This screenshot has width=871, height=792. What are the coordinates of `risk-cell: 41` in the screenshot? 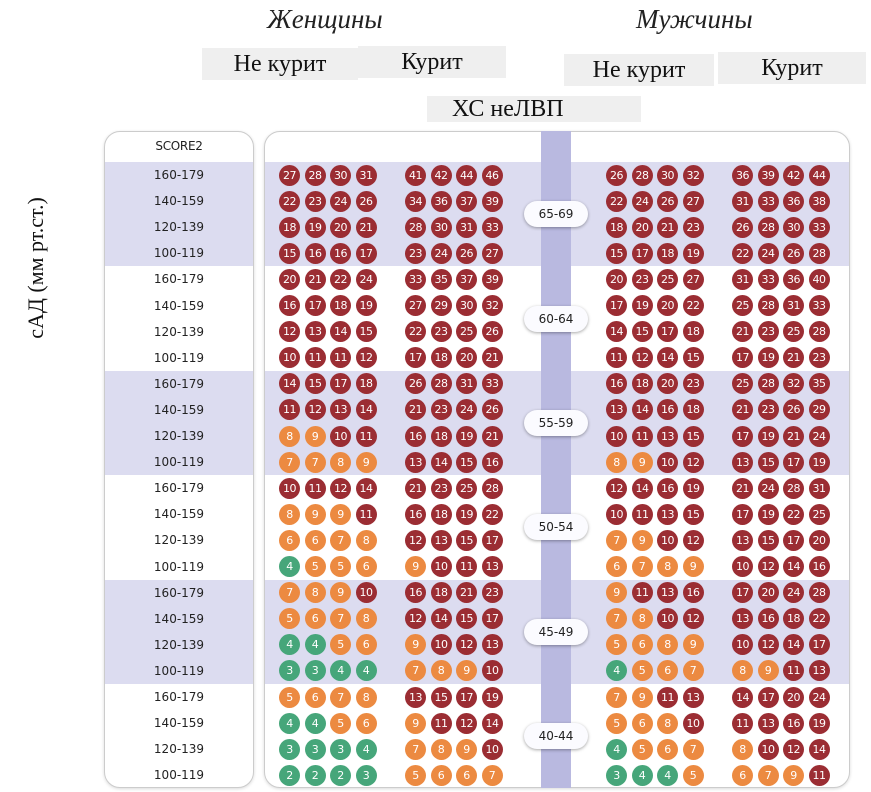 It's located at (415, 175).